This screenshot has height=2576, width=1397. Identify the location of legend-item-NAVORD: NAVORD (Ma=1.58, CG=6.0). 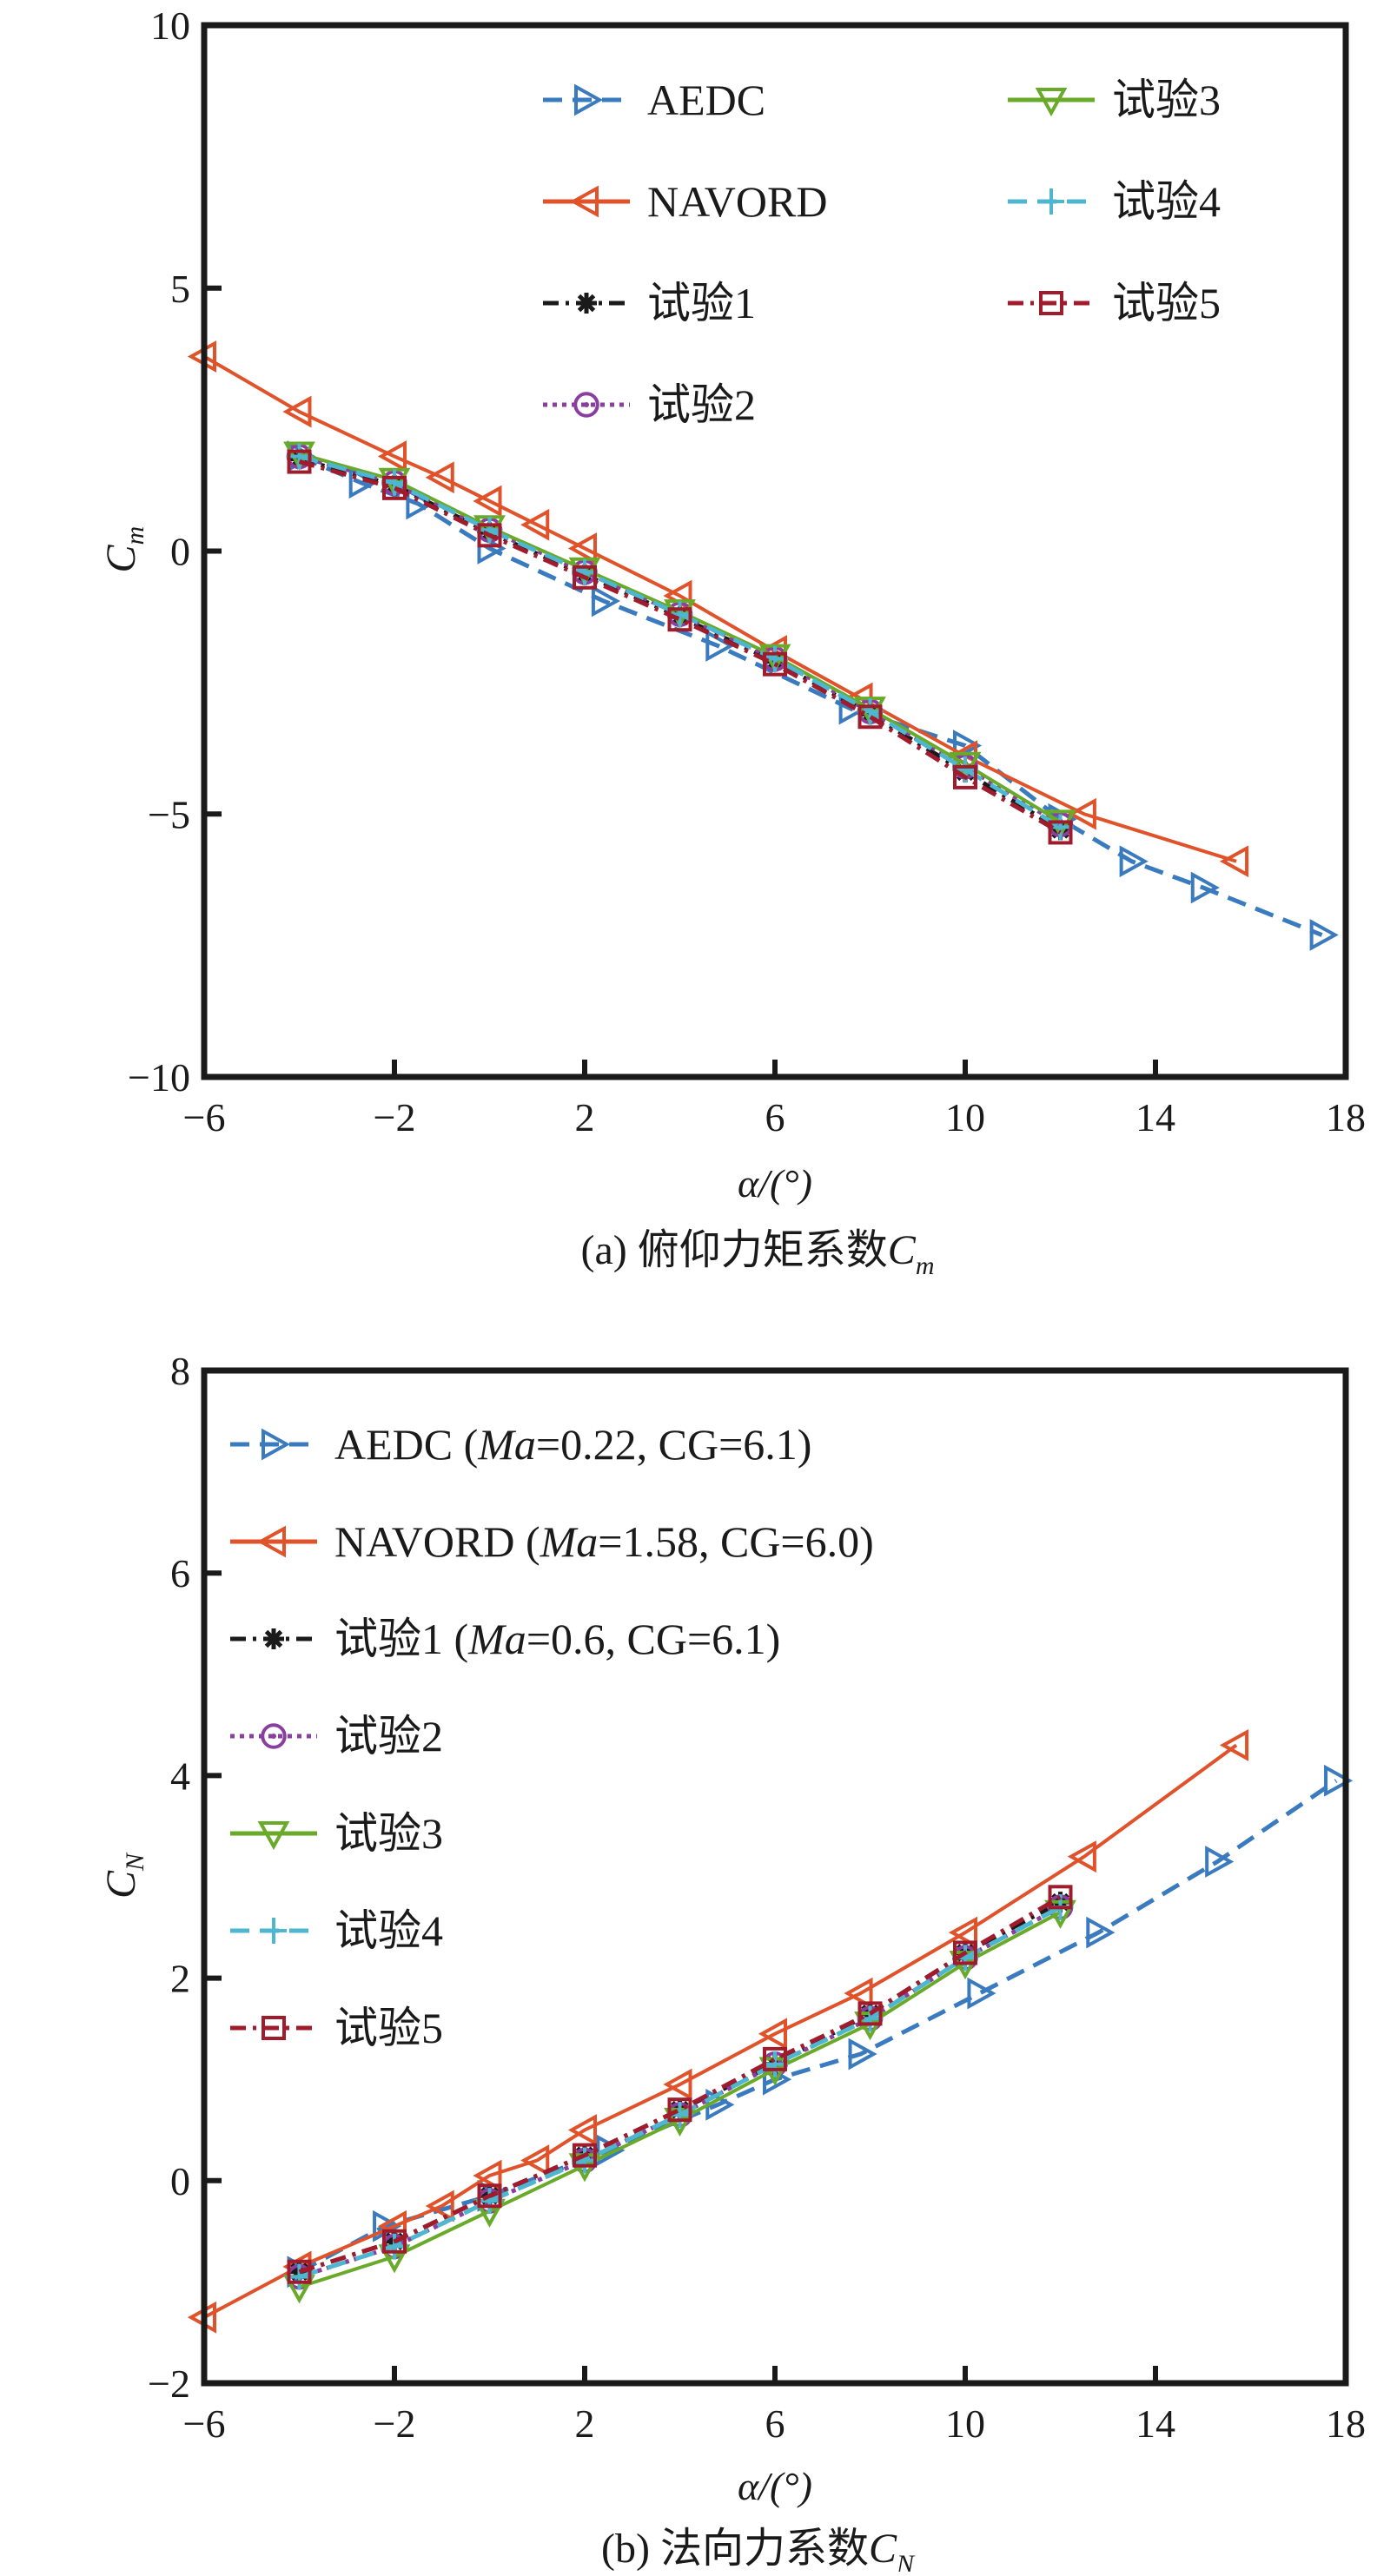
(552, 1541).